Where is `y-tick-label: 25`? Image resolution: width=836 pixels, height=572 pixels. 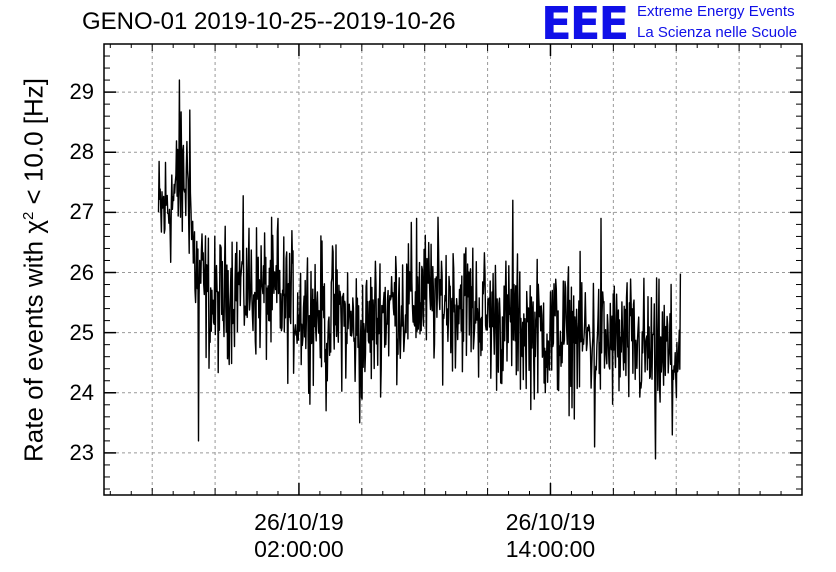 y-tick-label: 25 is located at coordinates (81, 332).